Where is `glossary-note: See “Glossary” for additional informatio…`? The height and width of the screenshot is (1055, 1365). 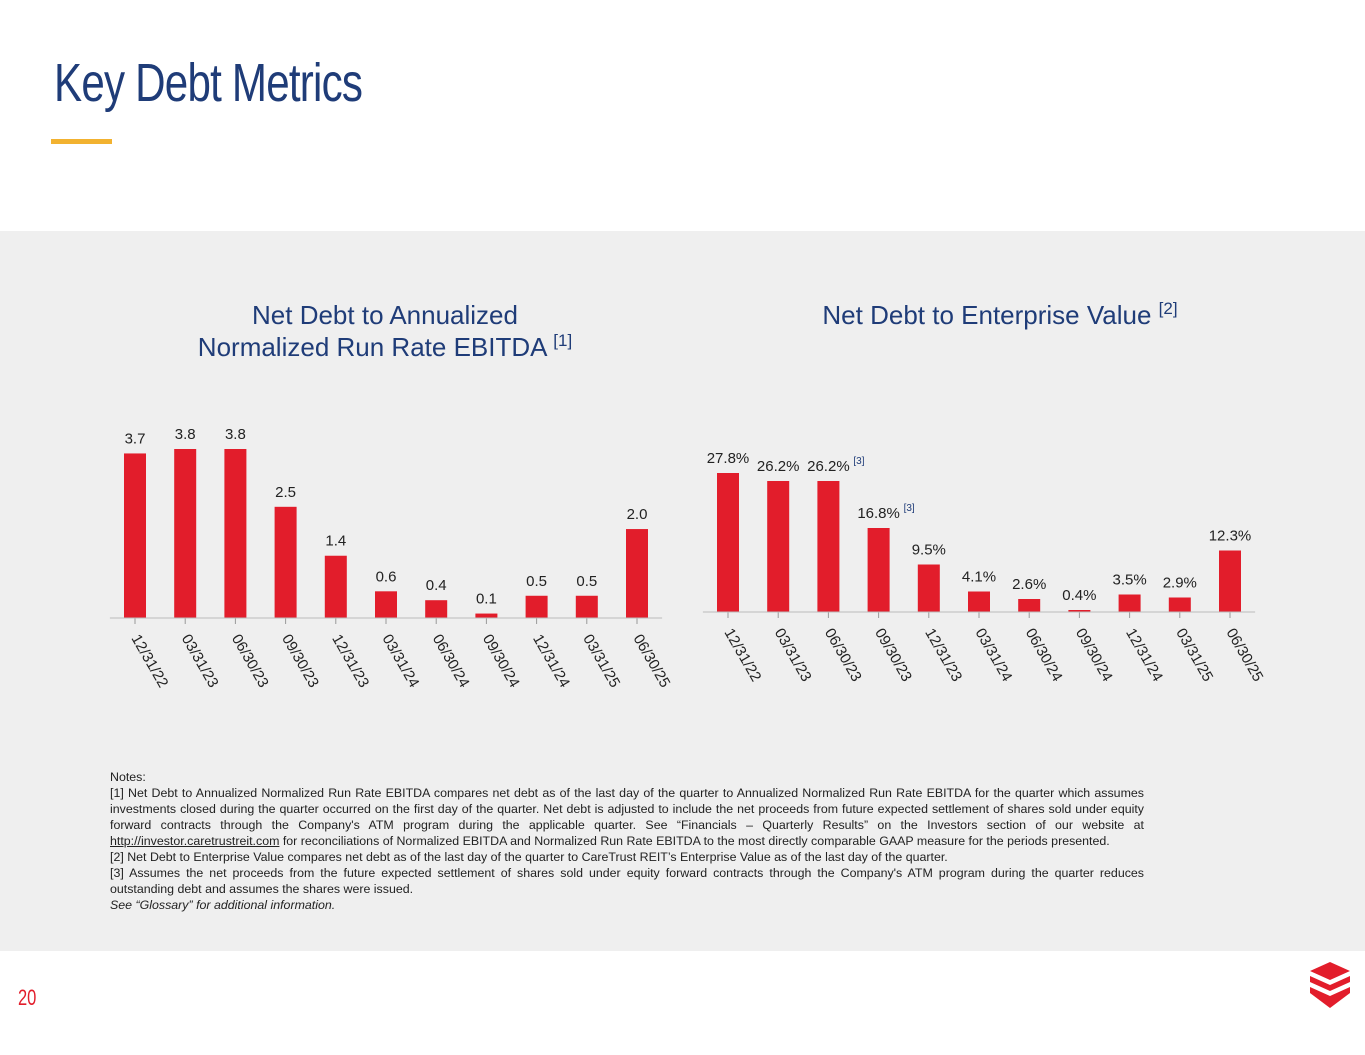
glossary-note: See “Glossary” for additional informatio… is located at coordinates (223, 905).